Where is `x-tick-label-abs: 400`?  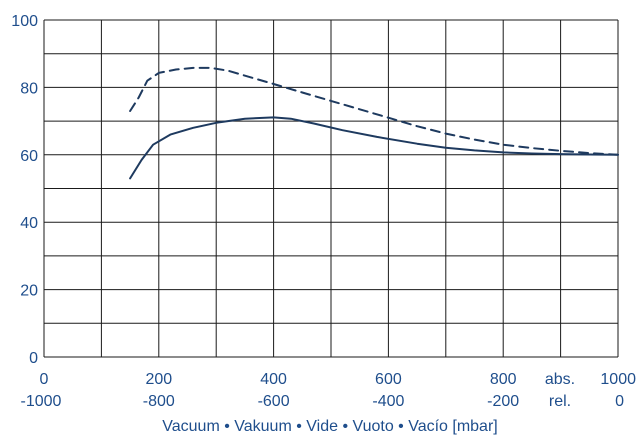 x-tick-label-abs: 400 is located at coordinates (273, 379).